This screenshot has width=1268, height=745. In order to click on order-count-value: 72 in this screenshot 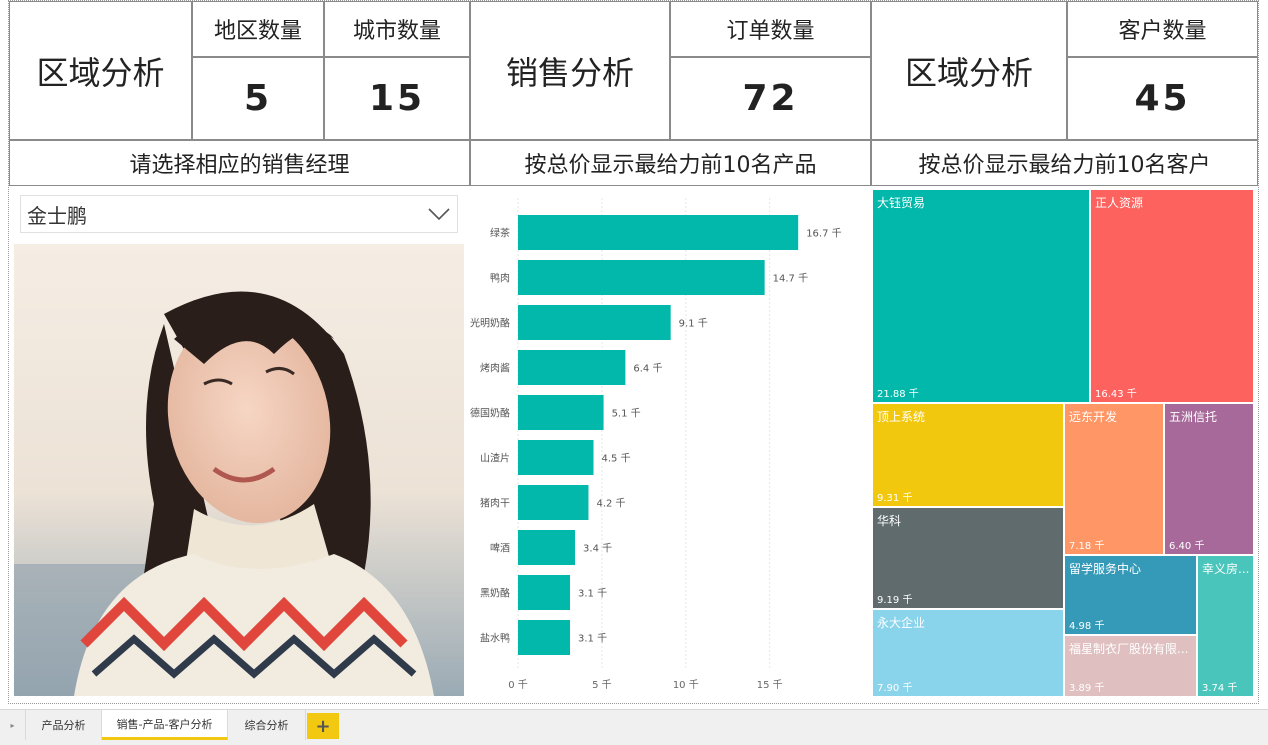, I will do `click(770, 98)`.